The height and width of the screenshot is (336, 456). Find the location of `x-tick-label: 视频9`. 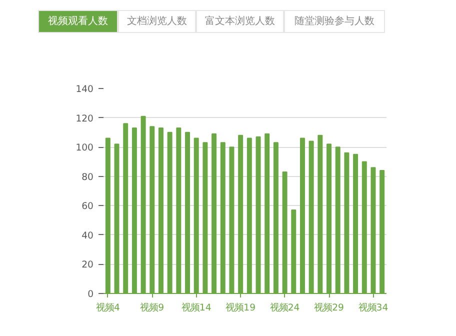

x-tick-label: 视频9 is located at coordinates (152, 308).